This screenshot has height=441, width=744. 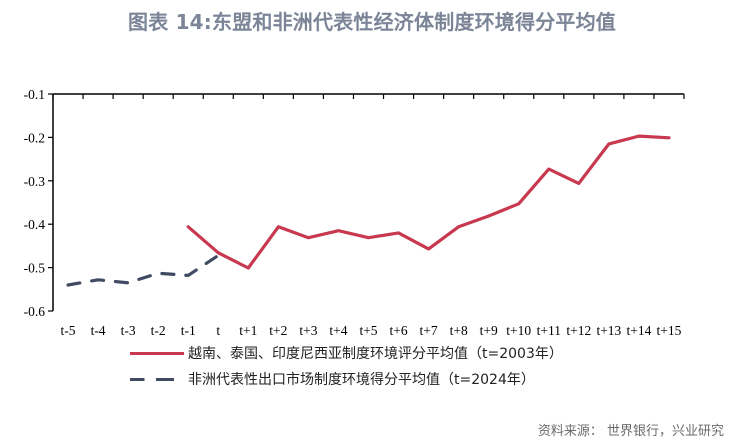 I want to click on y-tick-label: -0.2, so click(x=34, y=137).